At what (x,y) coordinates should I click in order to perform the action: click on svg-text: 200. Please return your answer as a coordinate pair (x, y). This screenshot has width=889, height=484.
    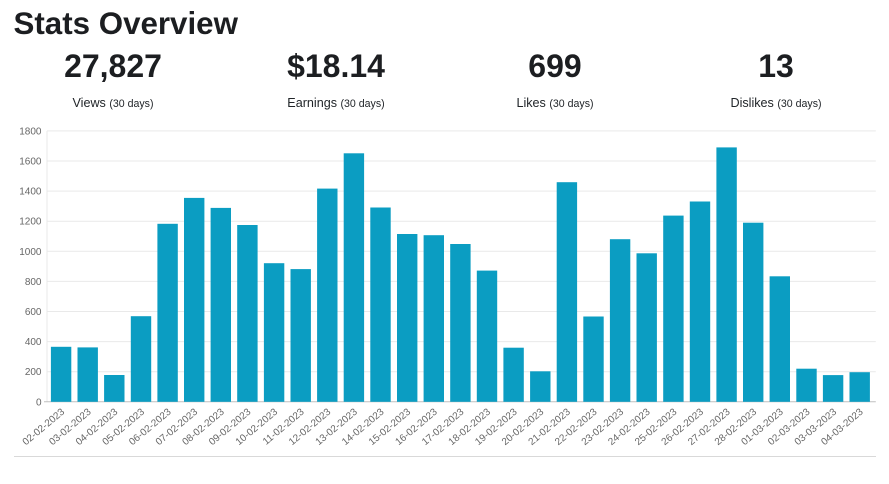
    Looking at the image, I should click on (33, 372).